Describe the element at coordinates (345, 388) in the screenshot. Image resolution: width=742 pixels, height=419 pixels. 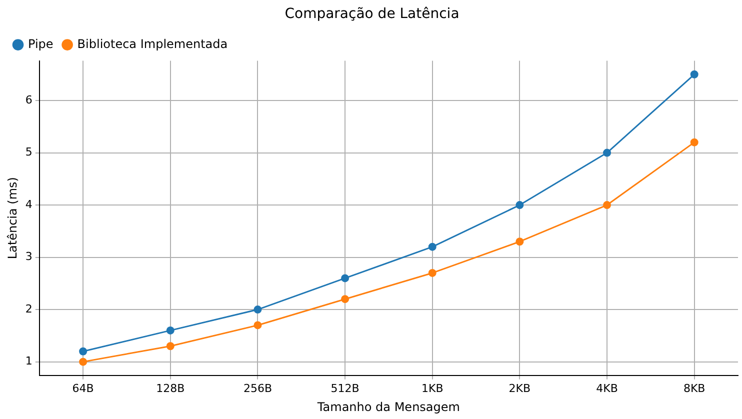
I see `x-tick-label: 512B` at that location.